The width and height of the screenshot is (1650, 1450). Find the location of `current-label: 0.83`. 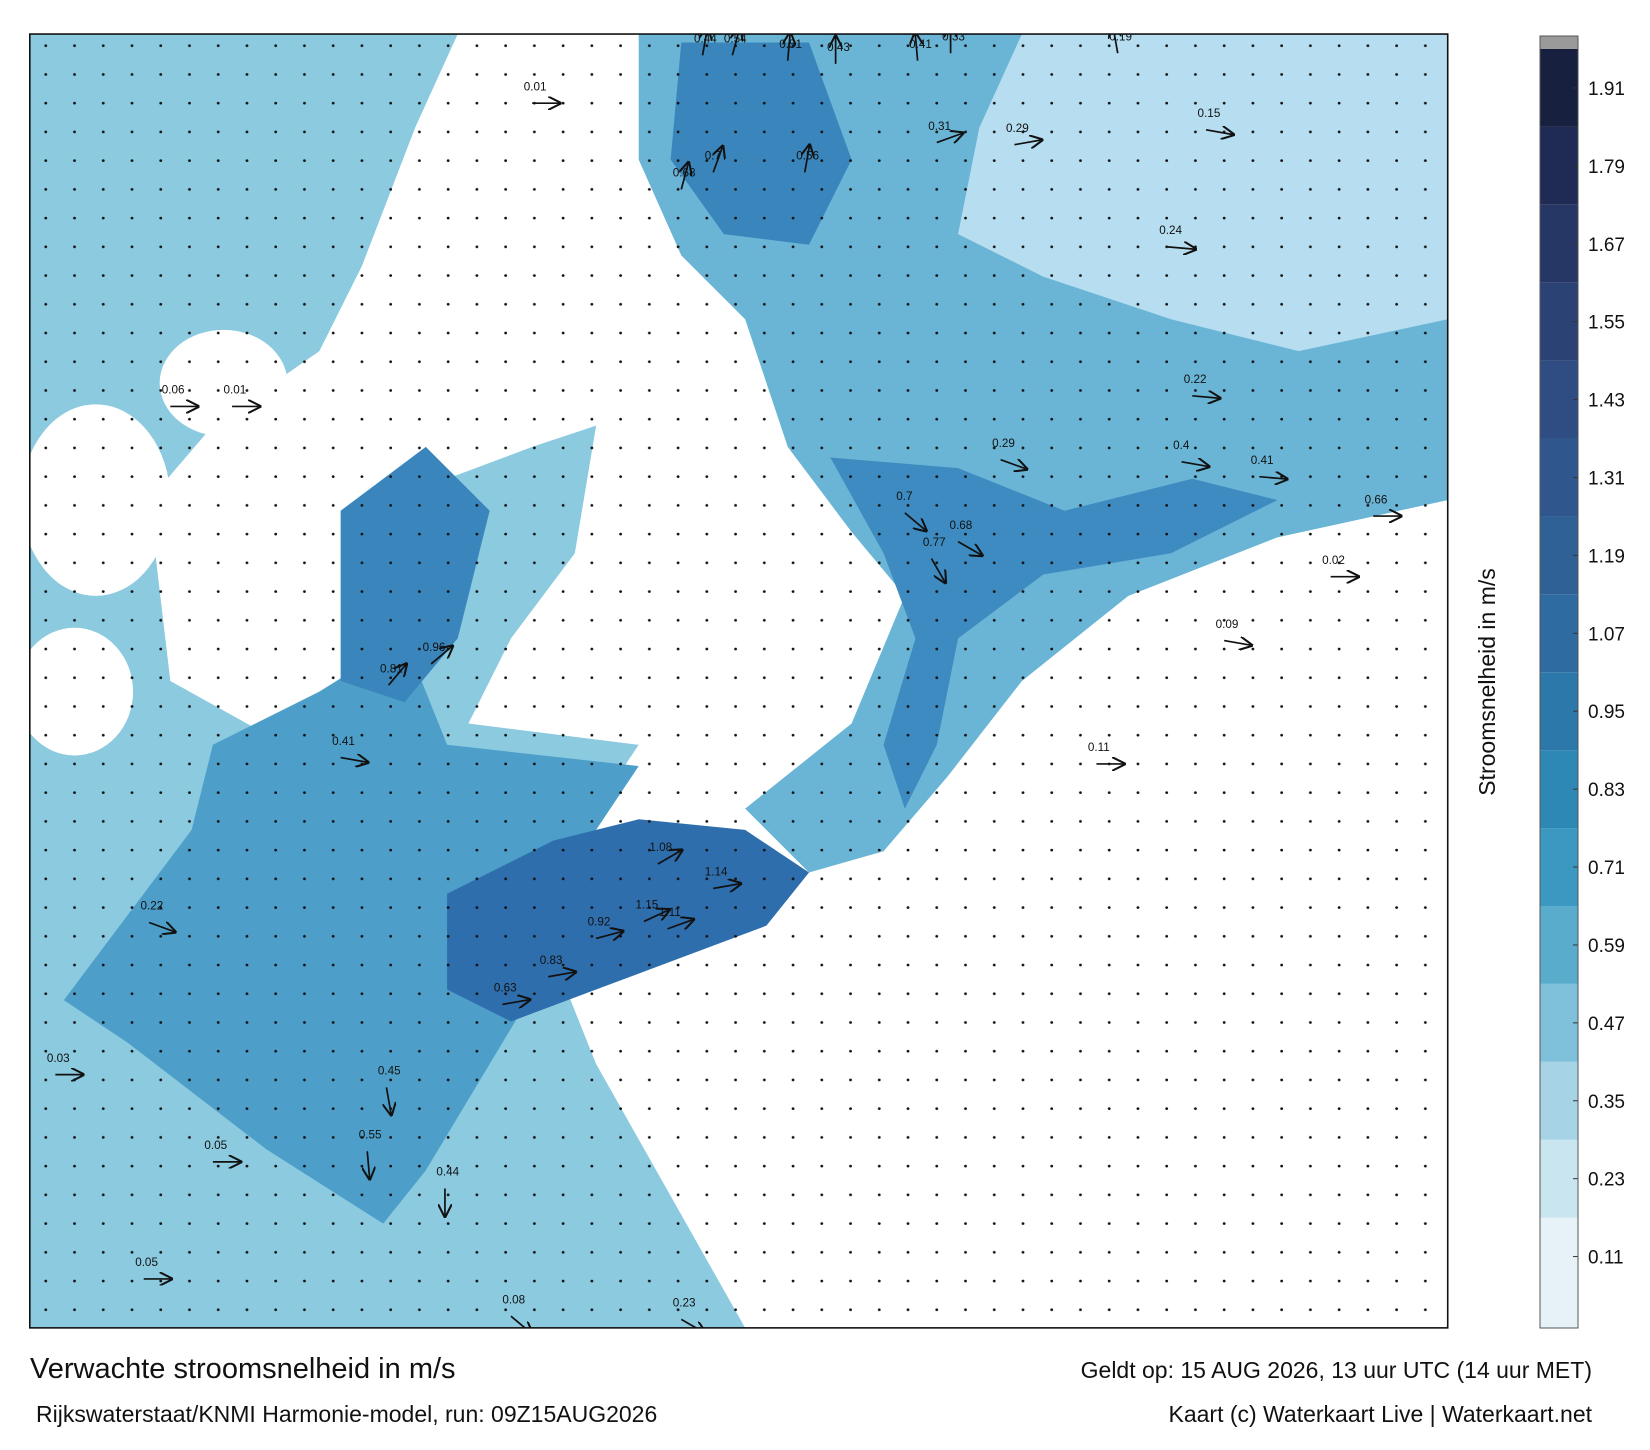

current-label: 0.83 is located at coordinates (551, 960).